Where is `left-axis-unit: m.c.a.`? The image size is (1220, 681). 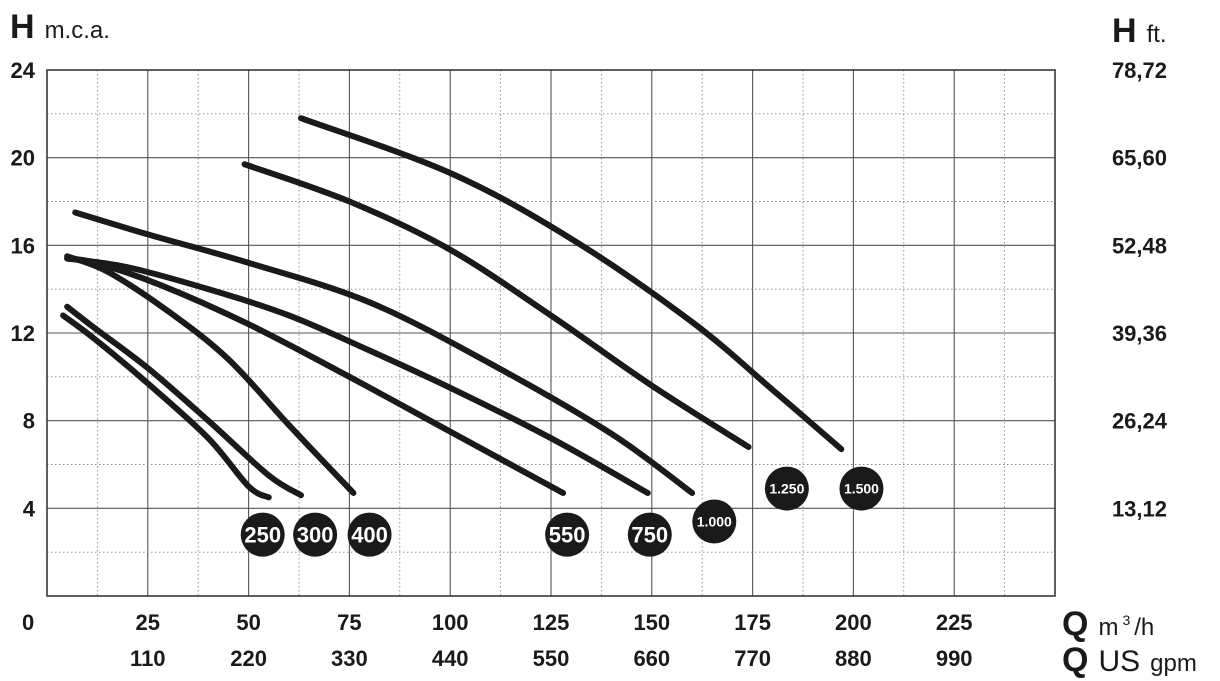
left-axis-unit: m.c.a. is located at coordinates (77, 30).